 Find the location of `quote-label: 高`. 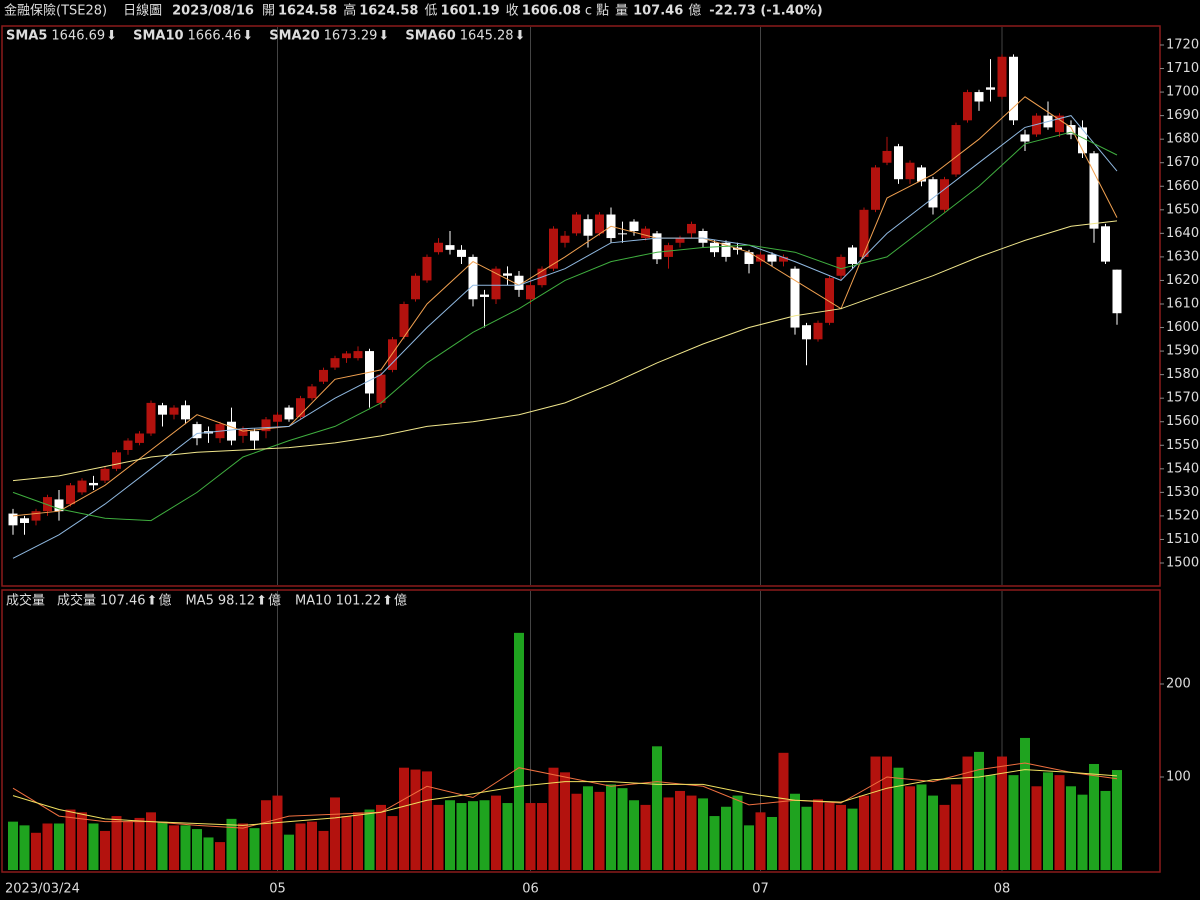

quote-label: 高 is located at coordinates (349, 11).